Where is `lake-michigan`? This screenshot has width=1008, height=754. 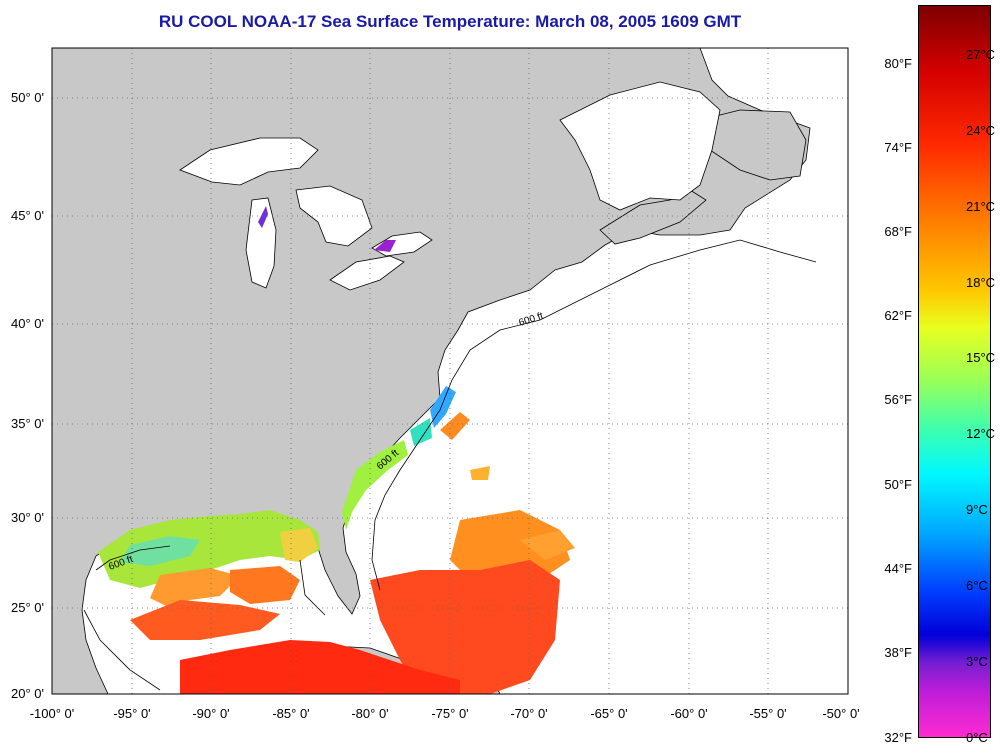
lake-michigan is located at coordinates (261, 243).